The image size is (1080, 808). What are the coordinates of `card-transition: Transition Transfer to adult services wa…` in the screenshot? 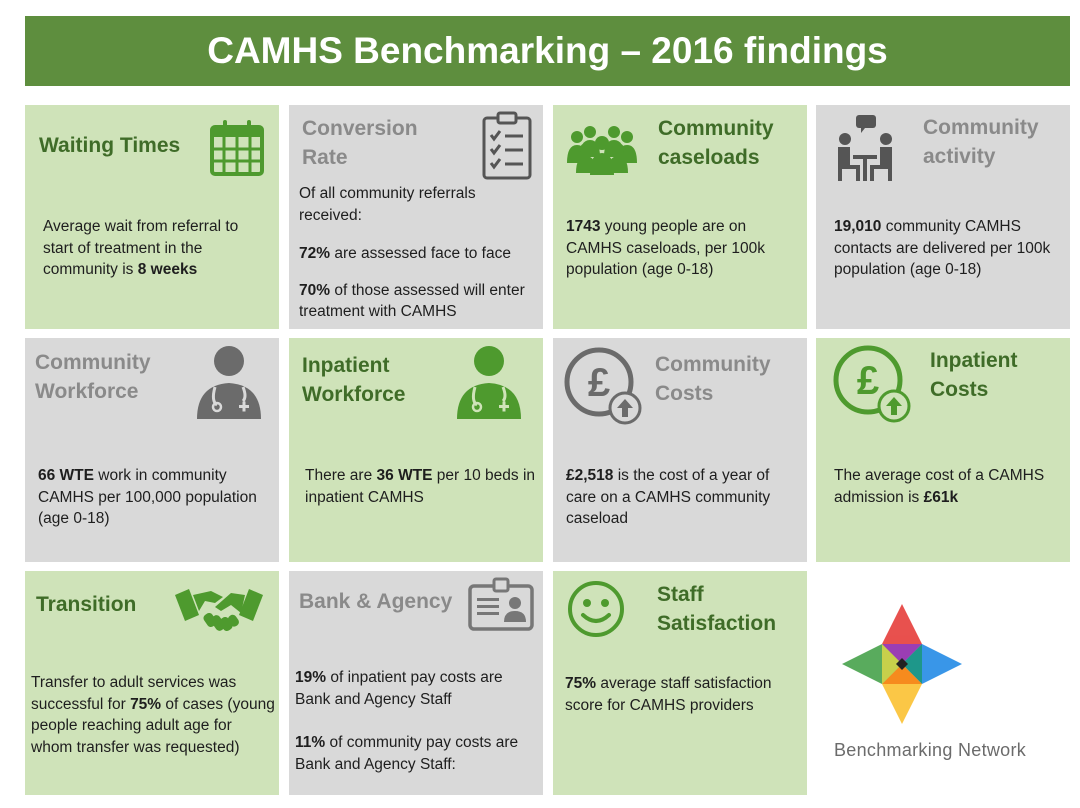 It's located at (152, 683).